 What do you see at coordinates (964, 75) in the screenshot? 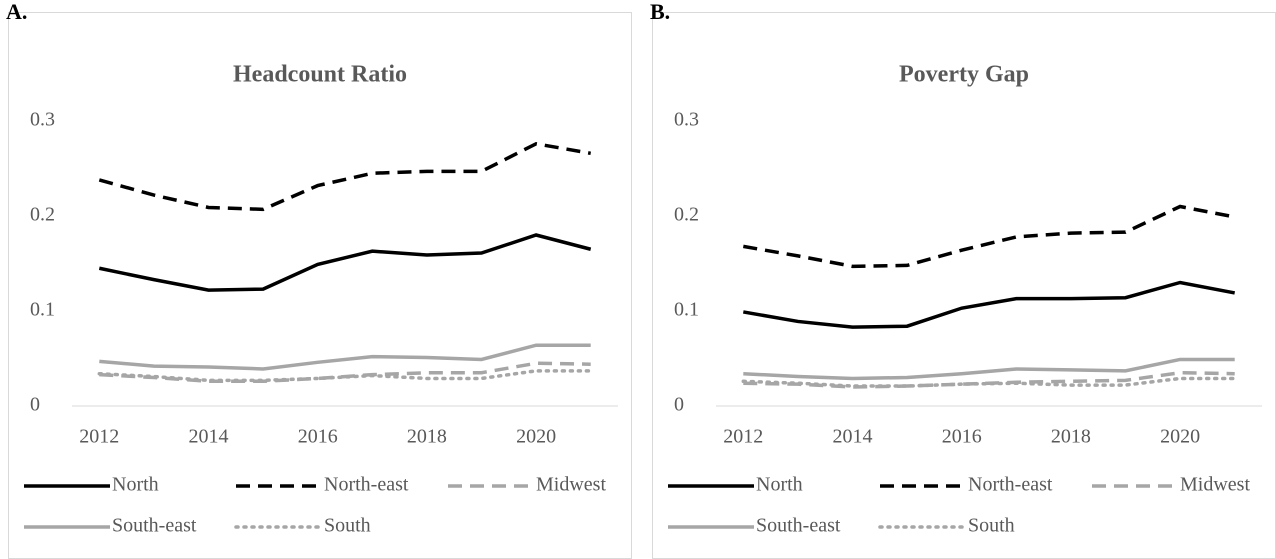
I see `chart-title: Poverty Gap` at bounding box center [964, 75].